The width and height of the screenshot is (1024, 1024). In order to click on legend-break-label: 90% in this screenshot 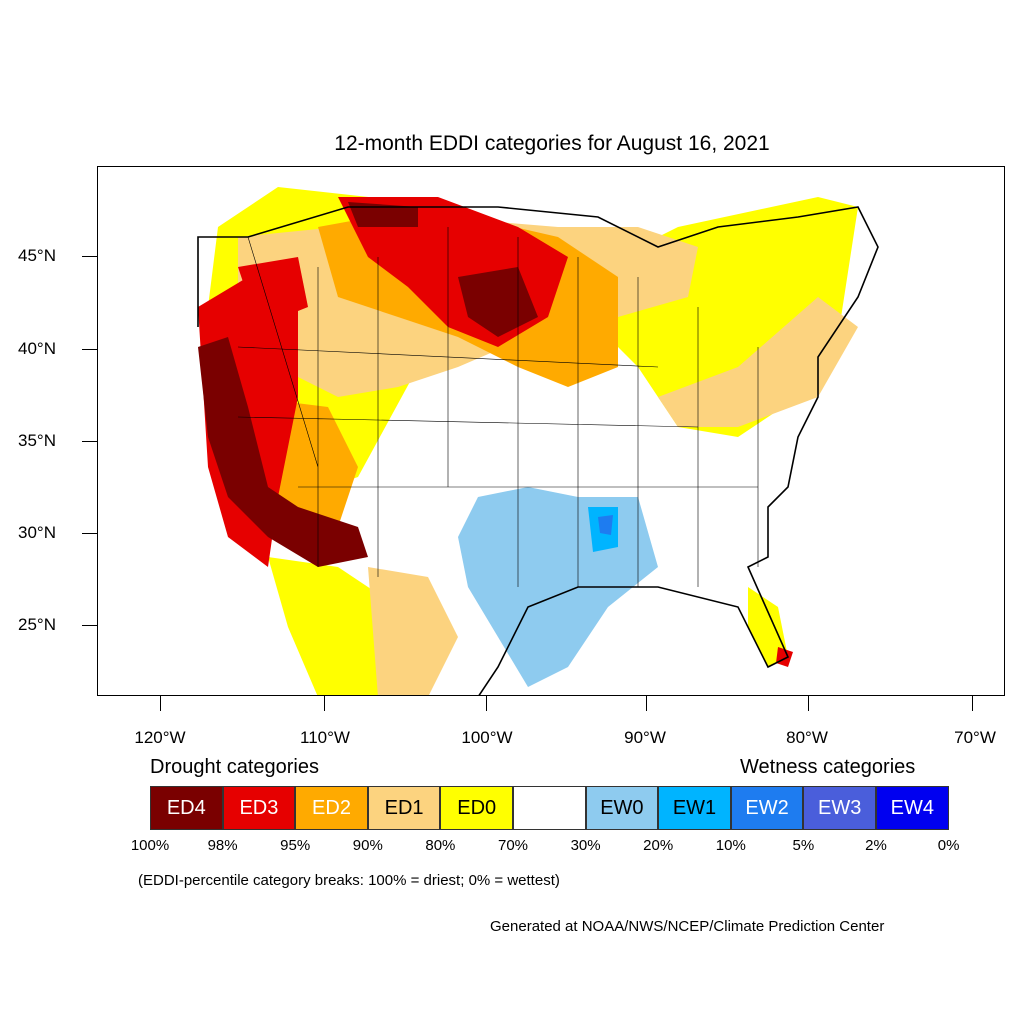, I will do `click(367, 845)`.